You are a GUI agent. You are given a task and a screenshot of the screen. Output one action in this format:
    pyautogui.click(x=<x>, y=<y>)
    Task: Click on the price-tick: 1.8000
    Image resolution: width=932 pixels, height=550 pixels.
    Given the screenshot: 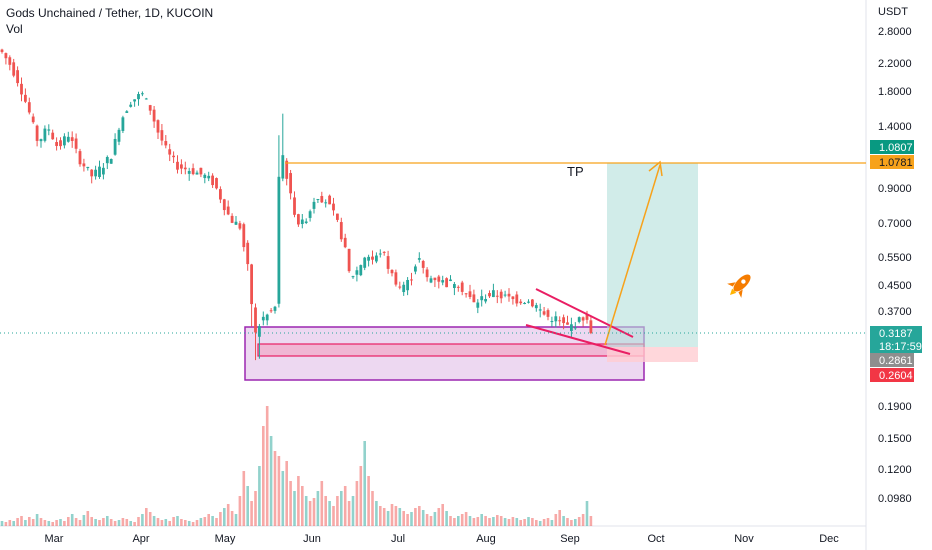 What is the action you would take?
    pyautogui.click(x=895, y=92)
    